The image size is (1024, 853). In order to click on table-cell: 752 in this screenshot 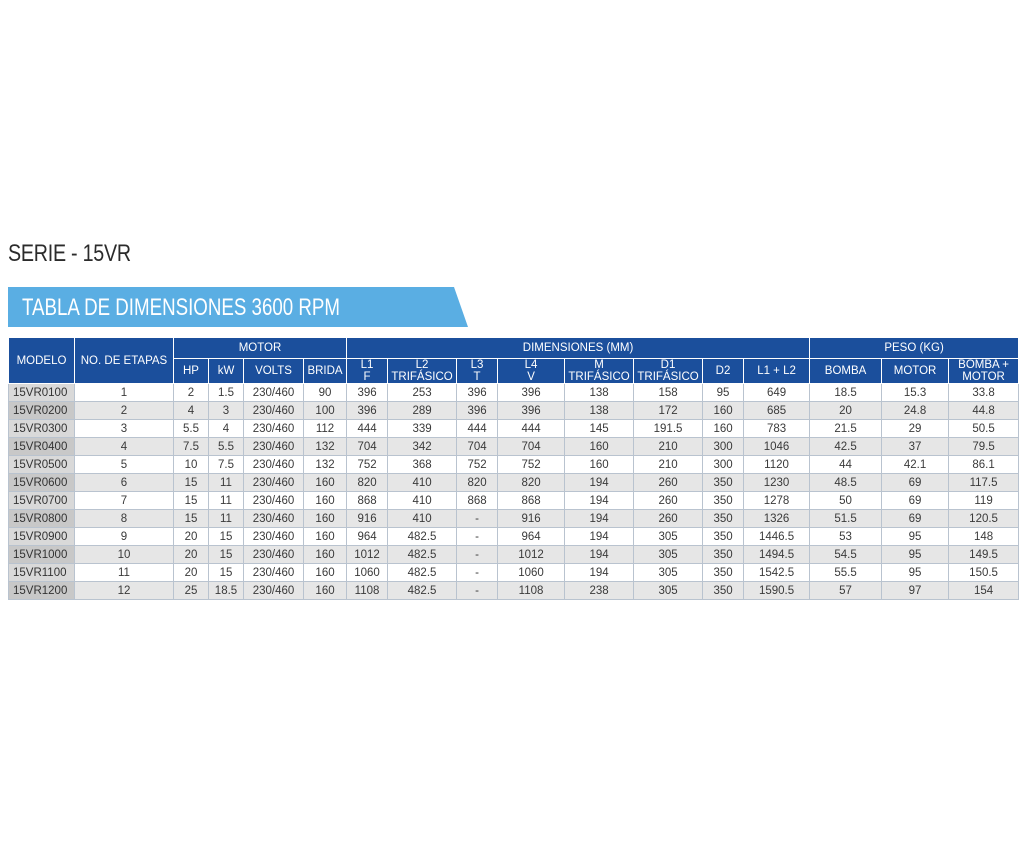, I will do `click(477, 464)`.